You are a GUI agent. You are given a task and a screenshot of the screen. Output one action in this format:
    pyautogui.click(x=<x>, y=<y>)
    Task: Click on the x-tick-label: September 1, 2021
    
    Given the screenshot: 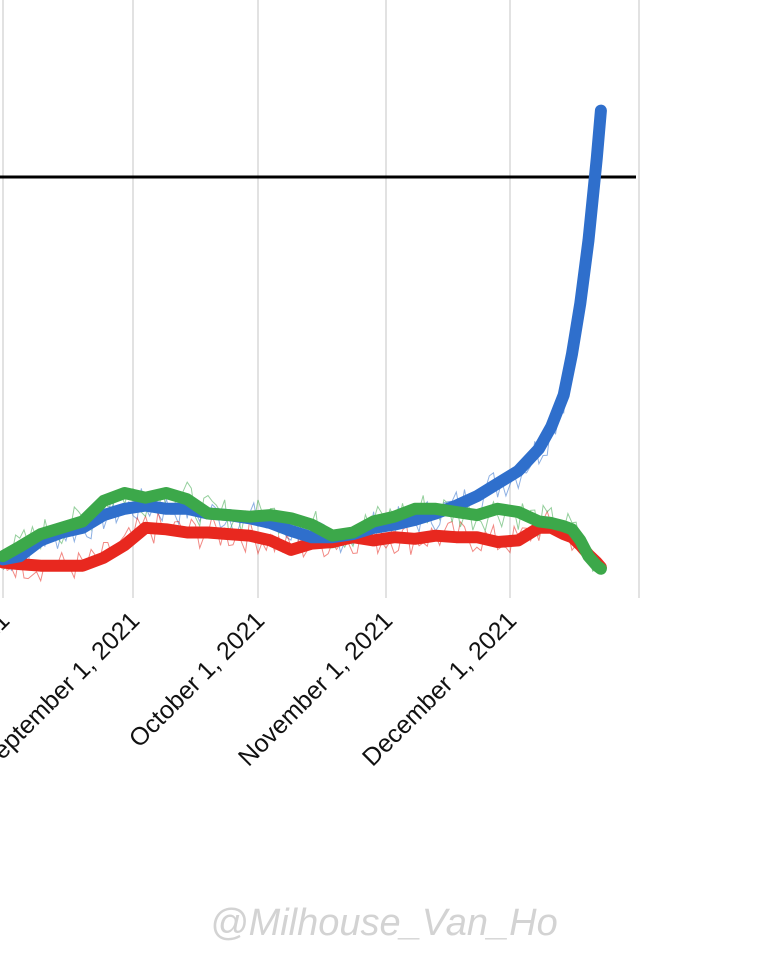 What is the action you would take?
    pyautogui.click(x=72, y=691)
    